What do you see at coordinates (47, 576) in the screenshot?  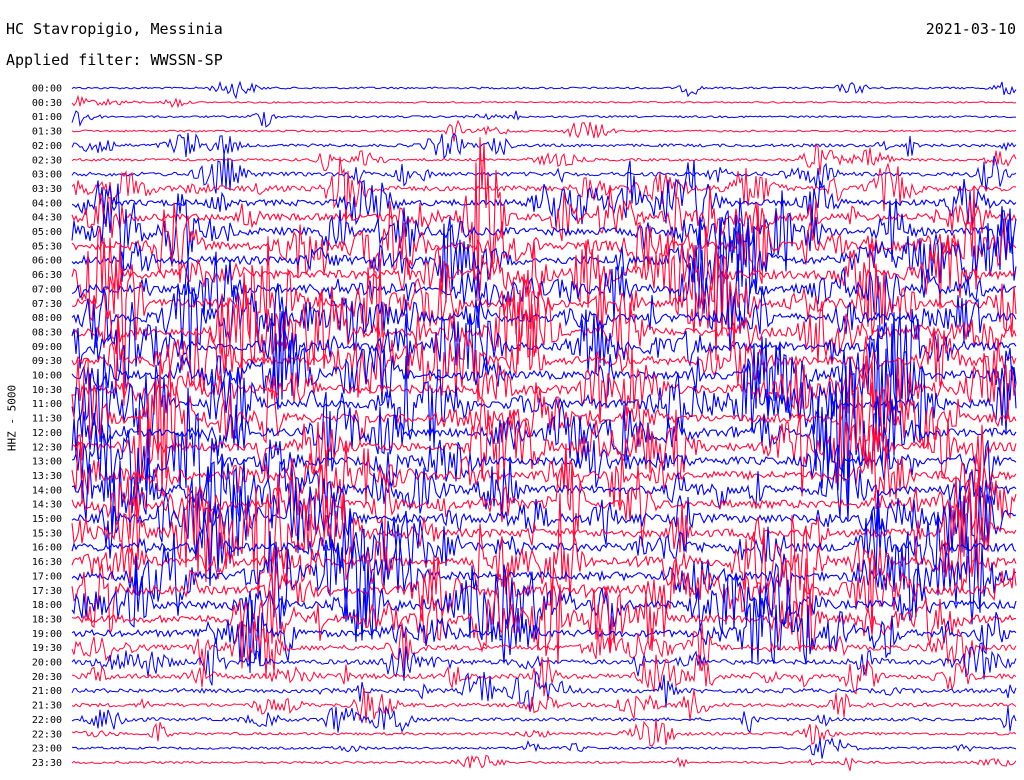 I see `time-tick-label: 17:00` at bounding box center [47, 576].